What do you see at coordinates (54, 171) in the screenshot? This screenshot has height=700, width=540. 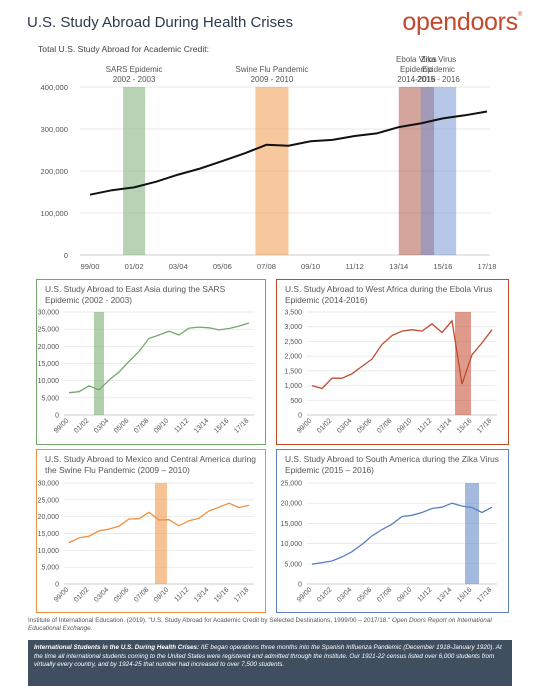 I see `y-tick-label: 200,000` at bounding box center [54, 171].